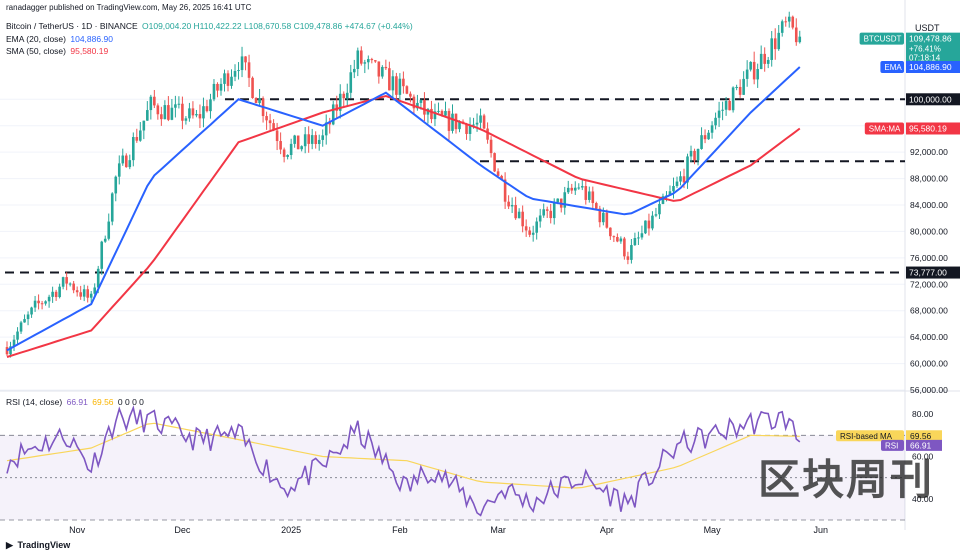 This screenshot has height=553, width=960. I want to click on tradingview-logo-icon: ▶, so click(9, 545).